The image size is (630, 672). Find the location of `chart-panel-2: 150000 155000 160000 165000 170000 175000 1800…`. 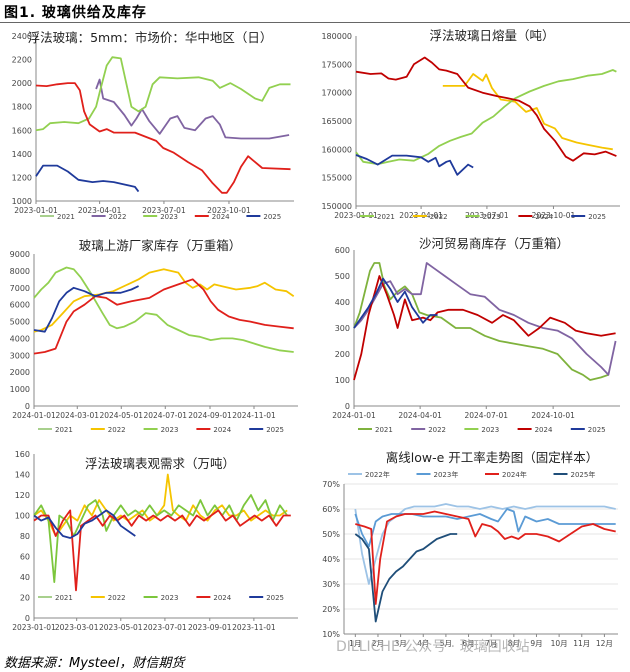

chart-panel-2: 150000 155000 160000 165000 170000 175000 1800… is located at coordinates (470, 124).